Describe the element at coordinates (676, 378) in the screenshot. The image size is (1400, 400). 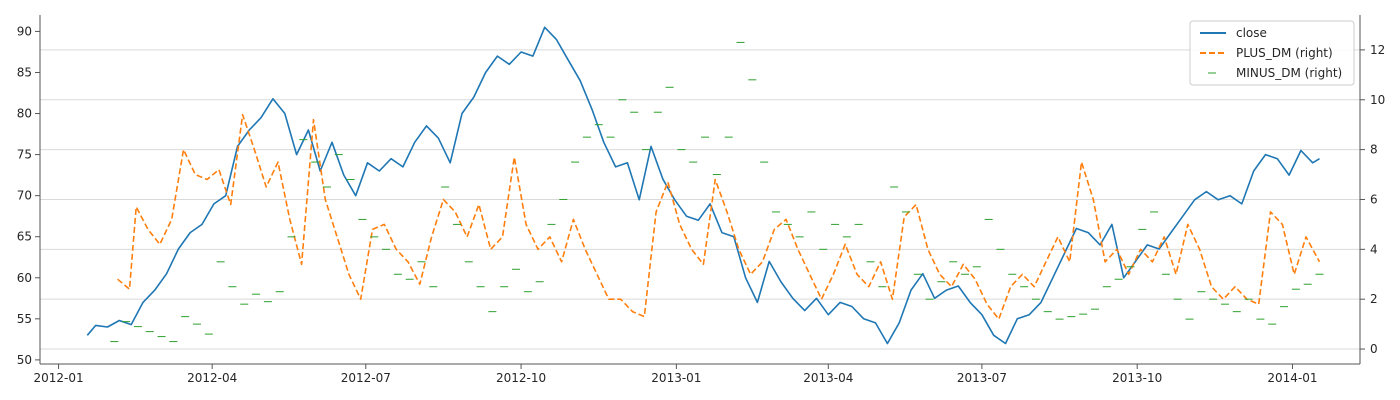
I see `x-tick-label: 2013-01` at that location.